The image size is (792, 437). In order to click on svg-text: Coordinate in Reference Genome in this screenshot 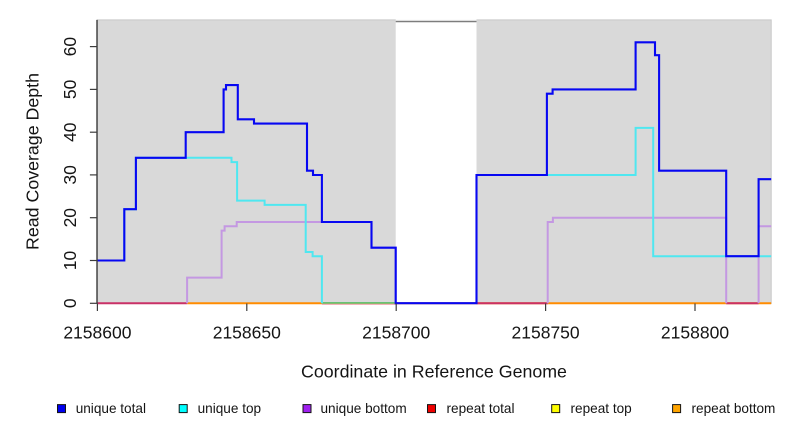, I will do `click(434, 371)`.